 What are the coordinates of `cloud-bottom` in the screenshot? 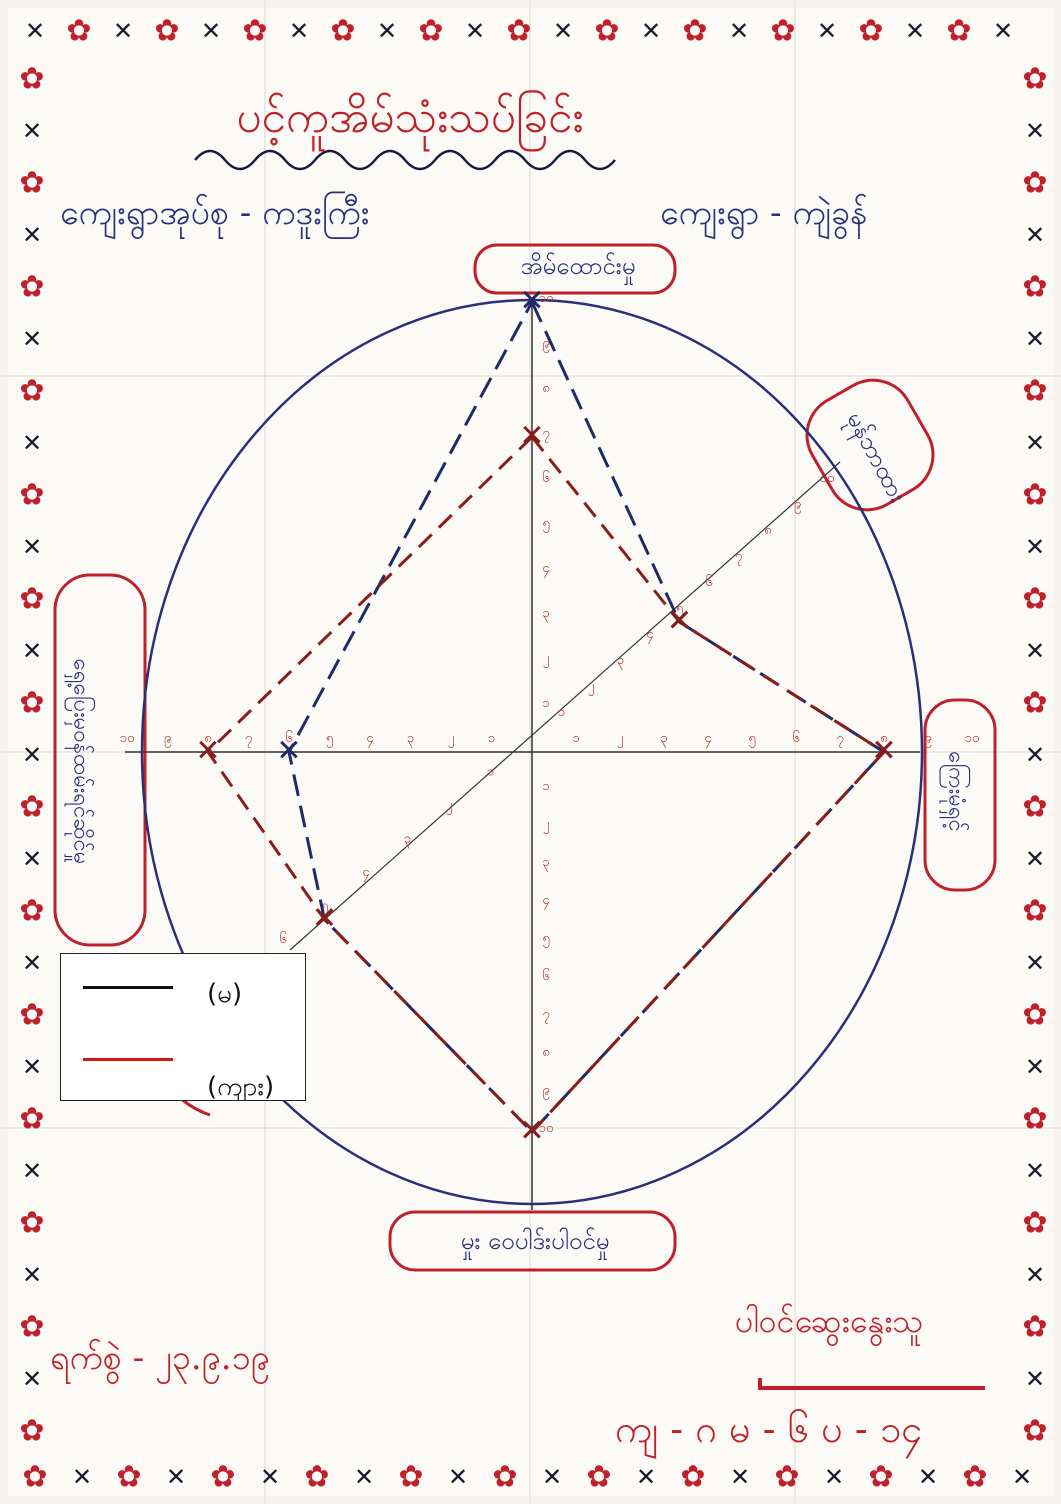 It's located at (532, 1241).